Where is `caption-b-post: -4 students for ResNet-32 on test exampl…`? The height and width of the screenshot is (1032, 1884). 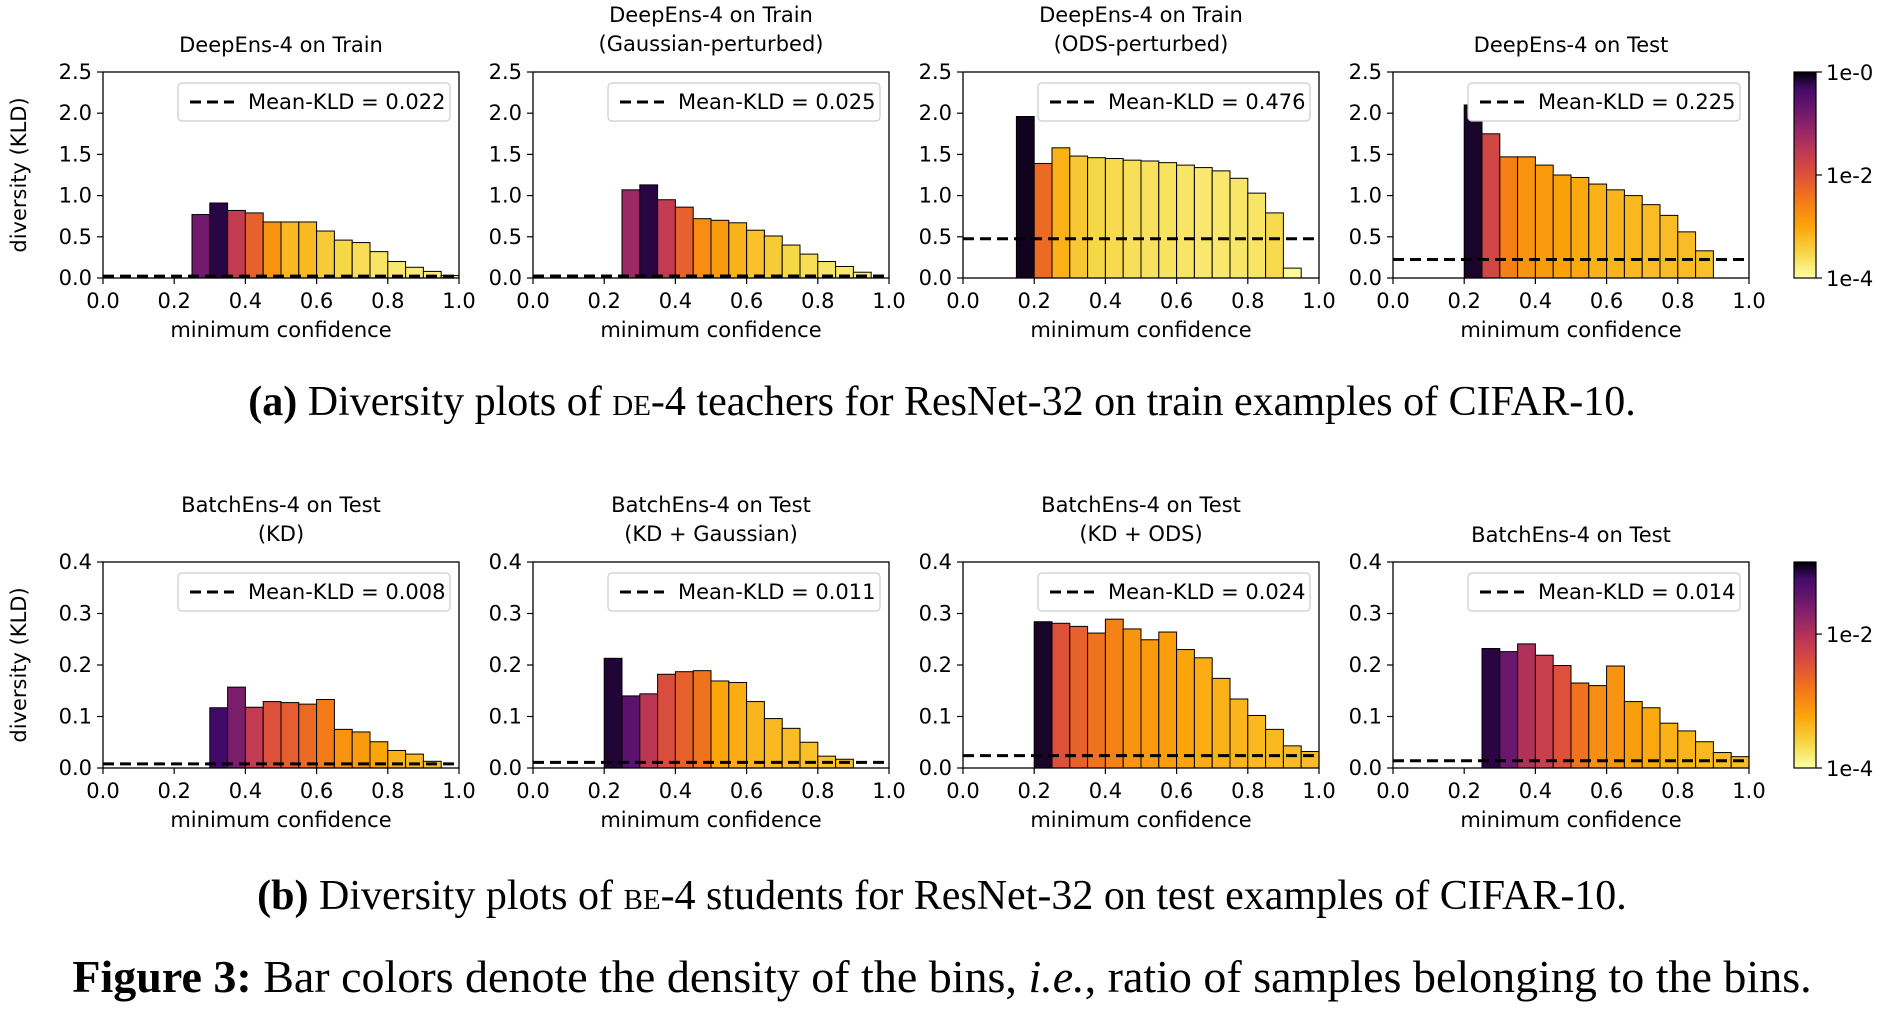 caption-b-post: -4 students for ResNet-32 on test exampl… is located at coordinates (1143, 896).